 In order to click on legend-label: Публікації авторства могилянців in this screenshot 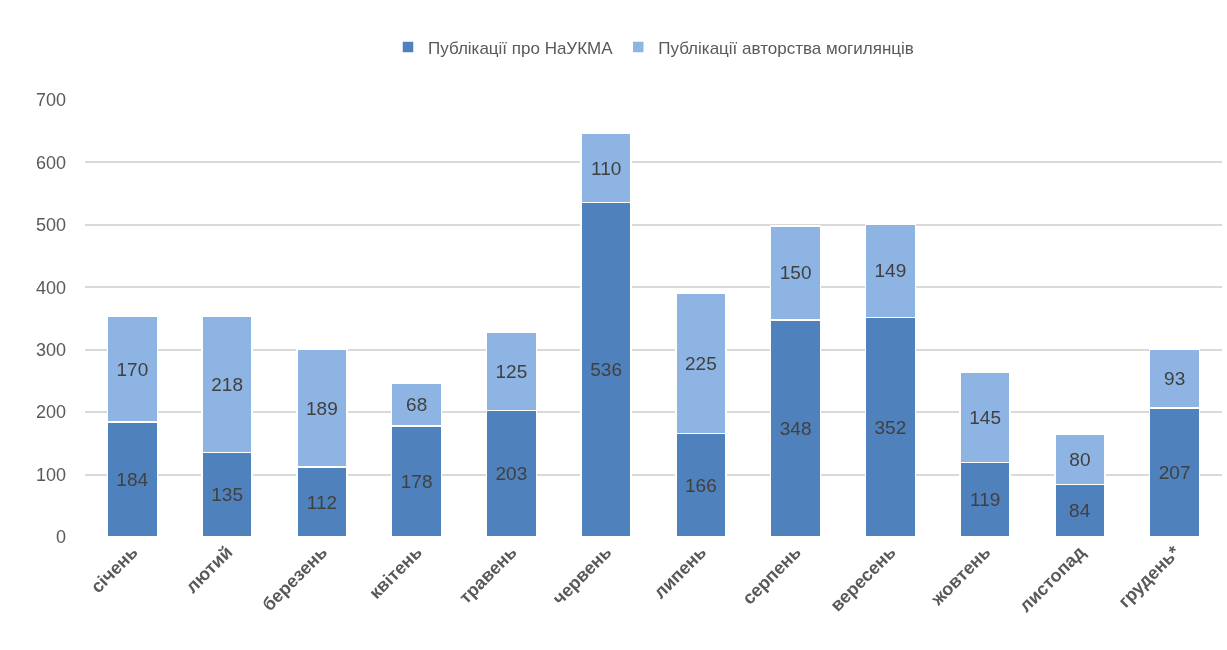, I will do `click(786, 48)`.